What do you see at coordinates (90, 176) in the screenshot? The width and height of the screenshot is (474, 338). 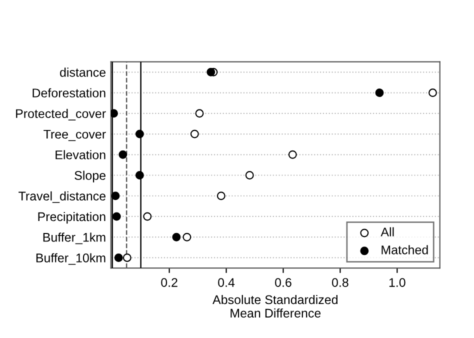 I see `y-tick-label: Slope` at bounding box center [90, 176].